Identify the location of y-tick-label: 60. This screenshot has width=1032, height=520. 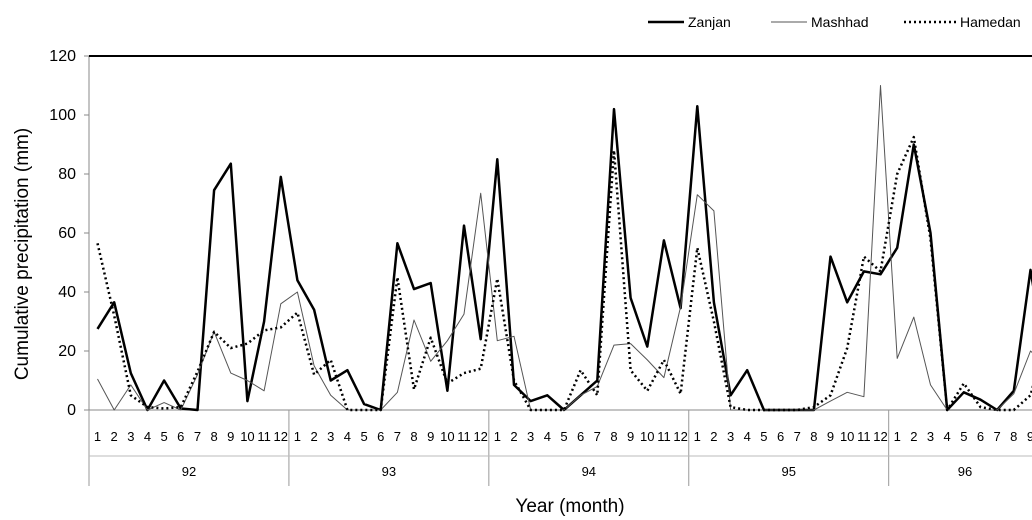
(67, 233).